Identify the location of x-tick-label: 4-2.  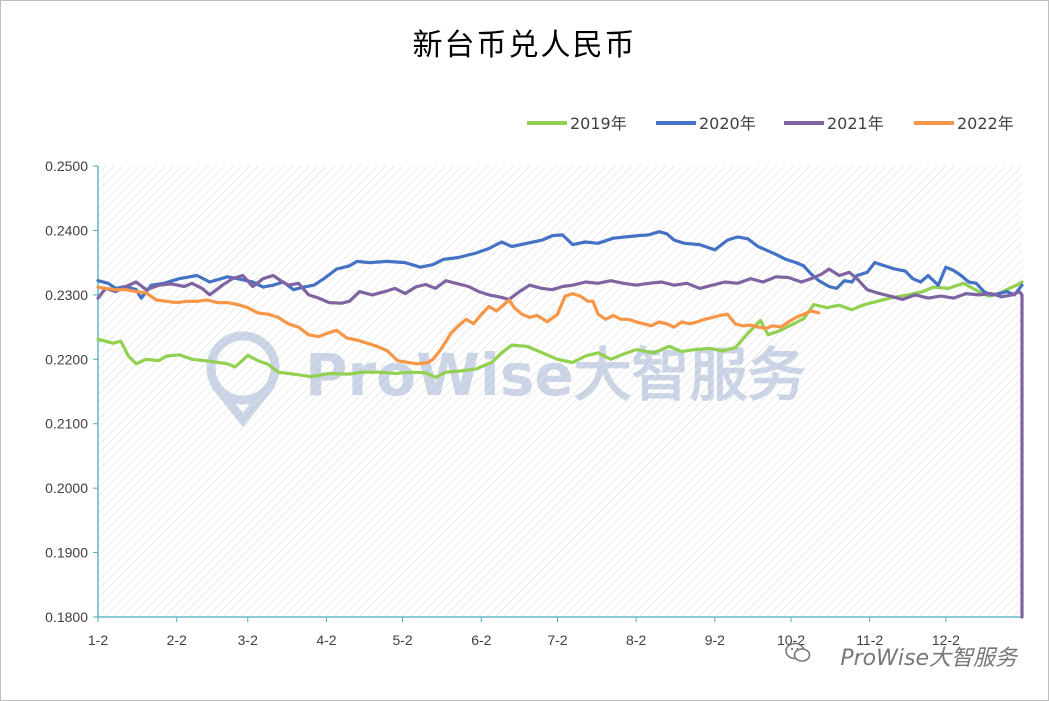
(326, 640).